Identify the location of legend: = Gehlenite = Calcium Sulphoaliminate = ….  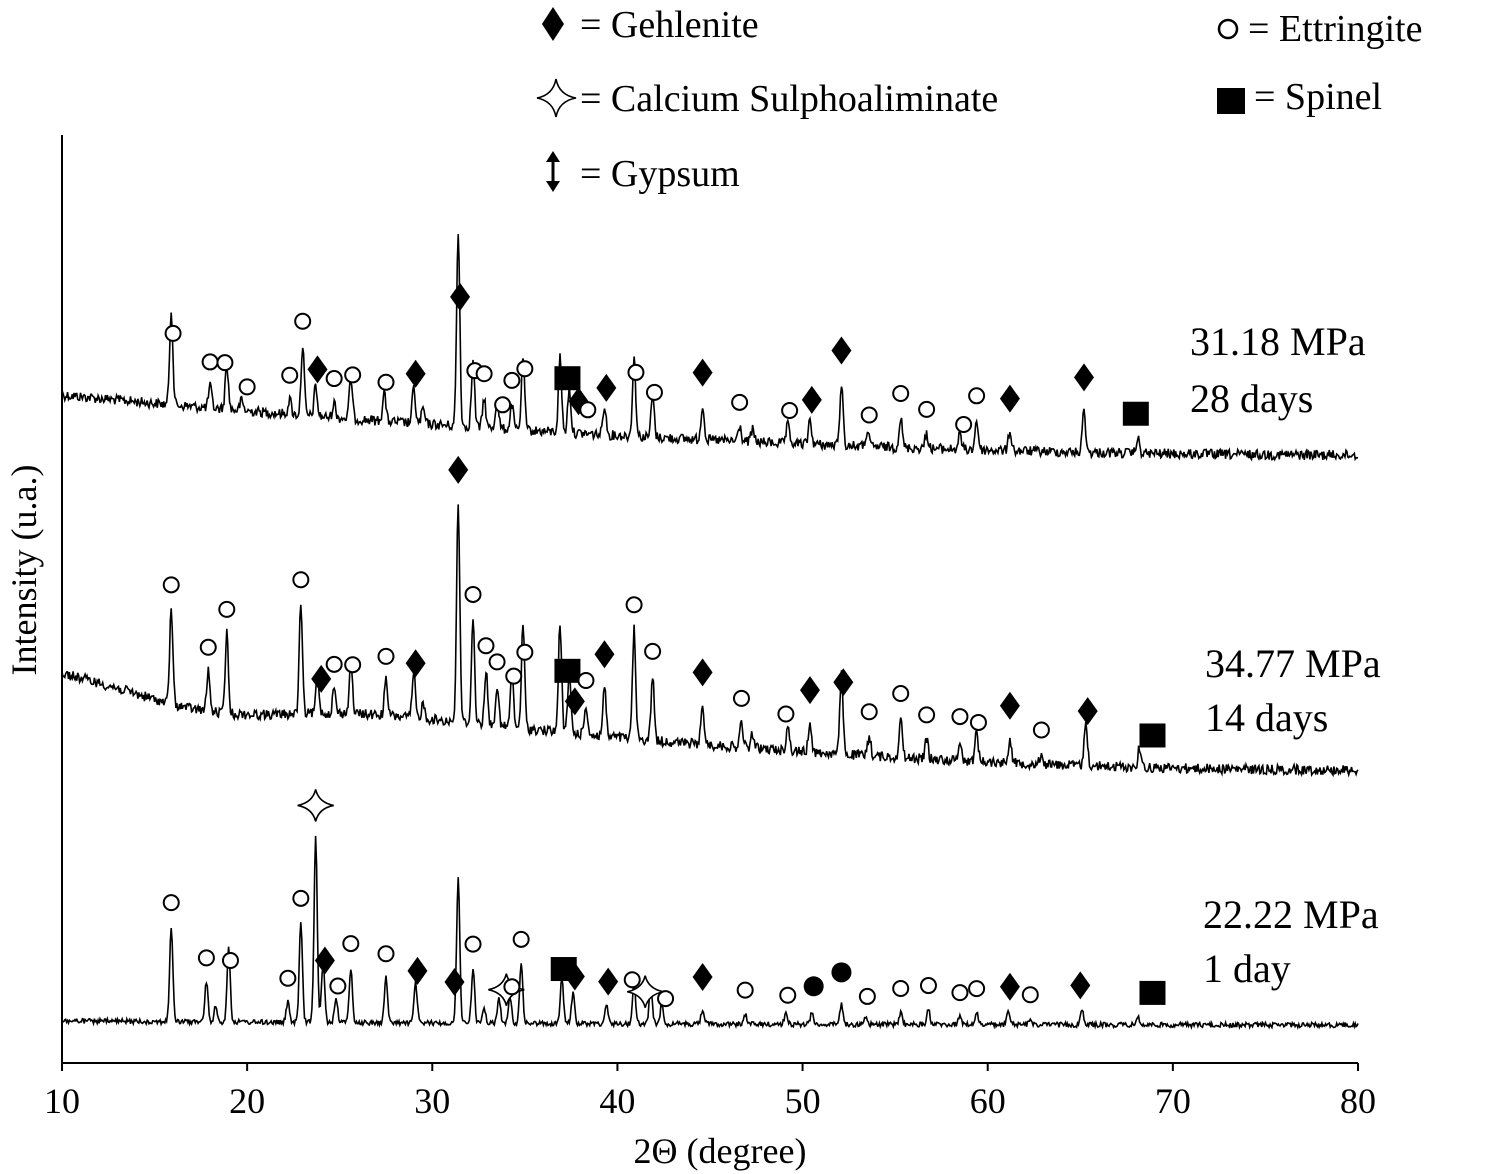
(979, 99).